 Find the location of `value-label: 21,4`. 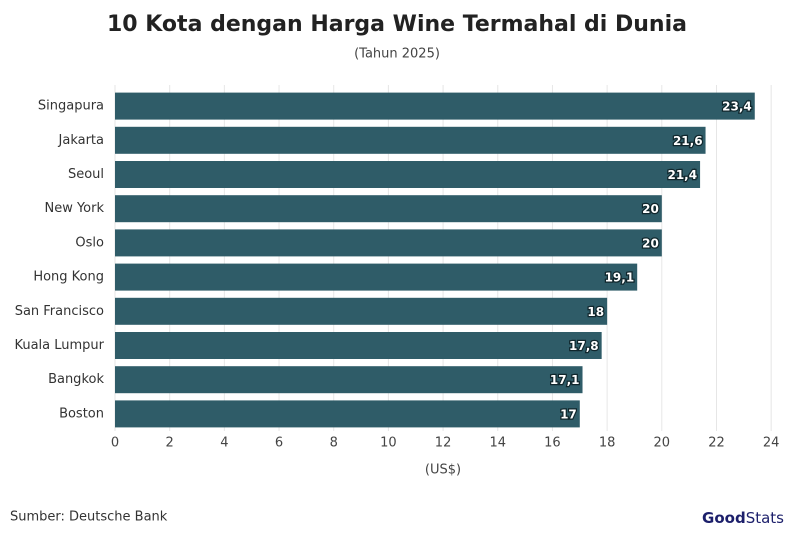

value-label: 21,4 is located at coordinates (682, 175).